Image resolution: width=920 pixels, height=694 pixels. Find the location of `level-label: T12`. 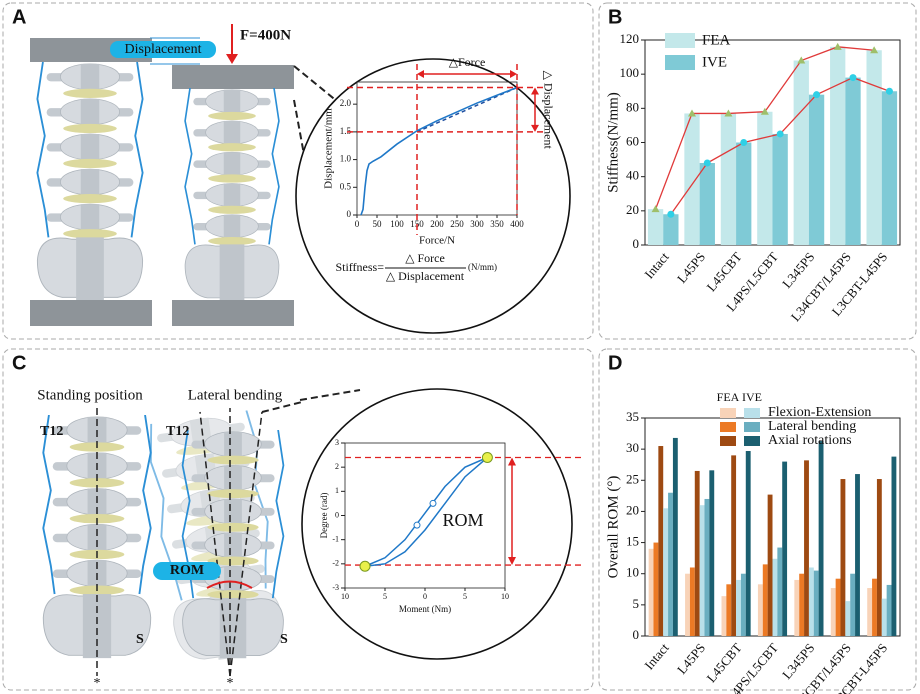

level-label: T12 is located at coordinates (51, 431).